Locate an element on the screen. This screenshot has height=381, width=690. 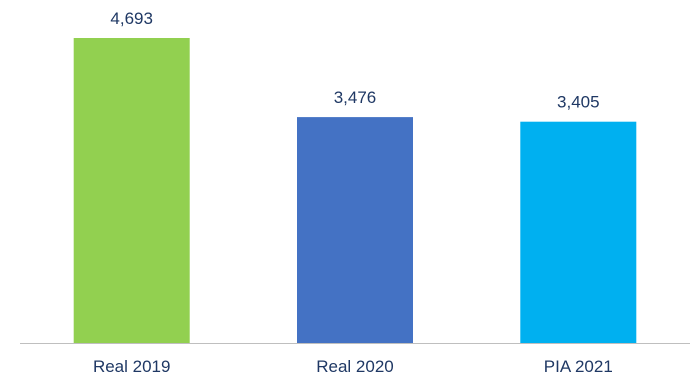
bar-real-2019 is located at coordinates (131, 190).